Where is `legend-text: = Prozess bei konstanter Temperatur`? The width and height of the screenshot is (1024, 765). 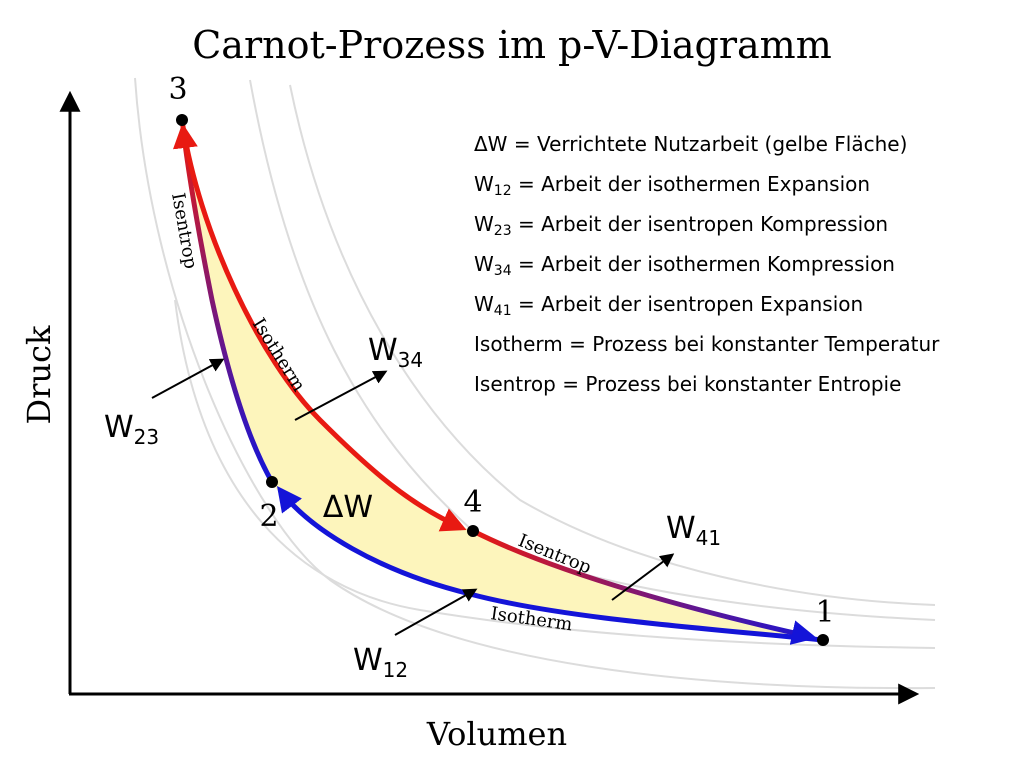 legend-text: = Prozess bei konstanter Temperatur is located at coordinates (751, 344).